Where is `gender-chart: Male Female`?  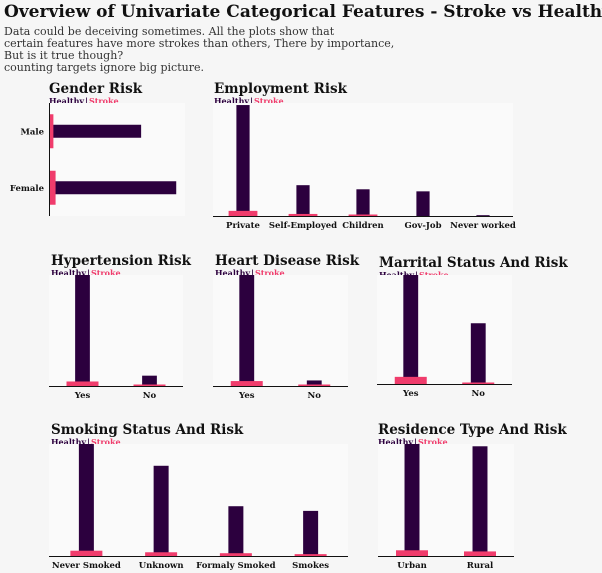 gender-chart: Male Female is located at coordinates (97, 159).